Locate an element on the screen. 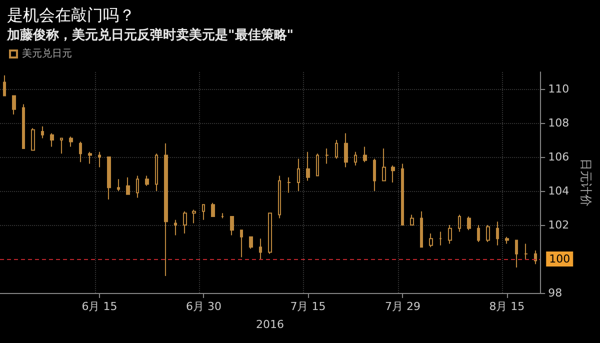 The width and height of the screenshot is (600, 343). chart-subtitle: 加藤俊称，美元兑日元反弹时卖美元是"最佳策略" is located at coordinates (150, 35).